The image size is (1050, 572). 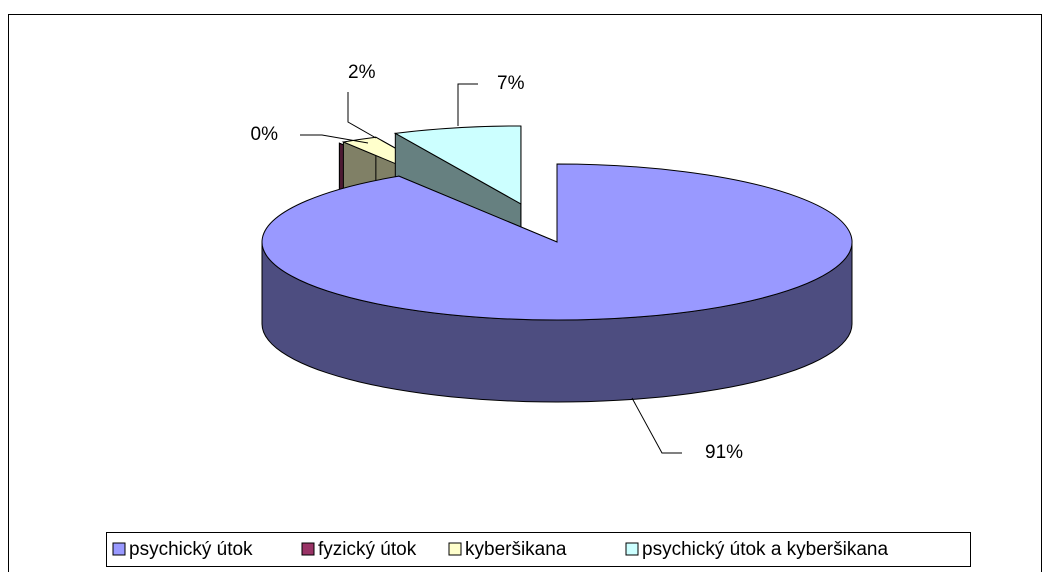 I want to click on data-label: 7%, so click(x=511, y=83).